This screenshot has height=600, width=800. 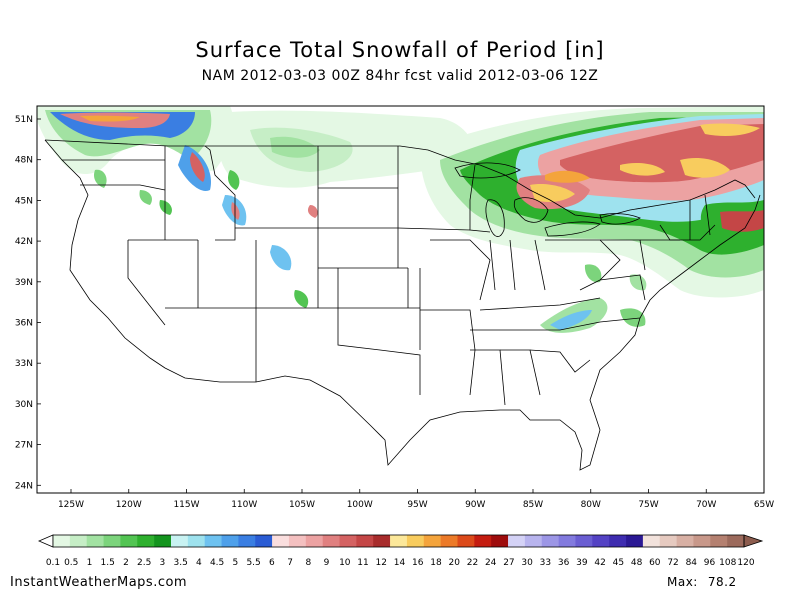 What do you see at coordinates (24, 120) in the screenshot?
I see `lat-tick-label: 51N` at bounding box center [24, 120].